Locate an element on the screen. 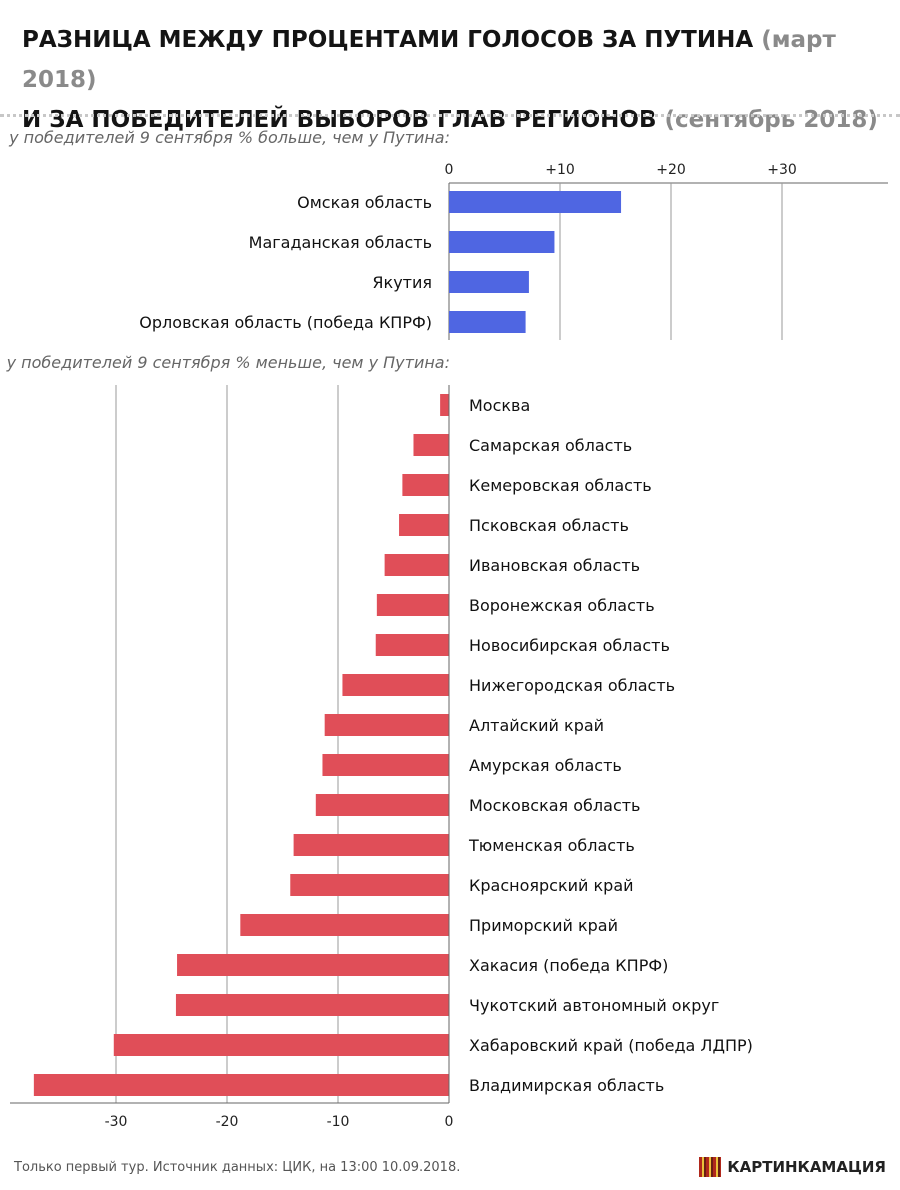  positive-category-label: Орловская область (победа КПРФ) is located at coordinates (285, 322).